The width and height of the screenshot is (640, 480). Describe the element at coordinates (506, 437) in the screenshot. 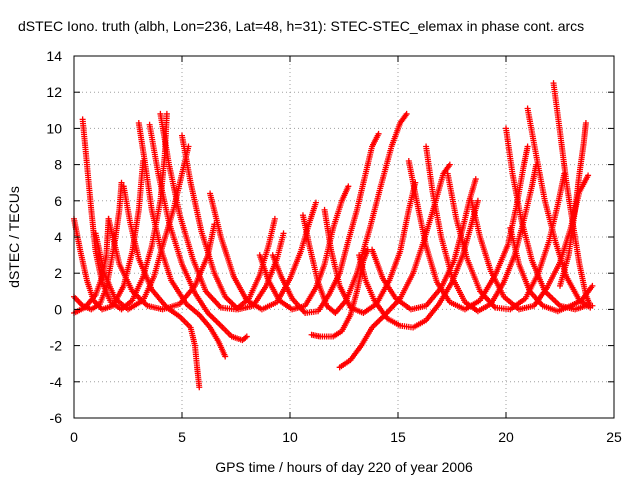

I see `x-tick-label: 20` at that location.